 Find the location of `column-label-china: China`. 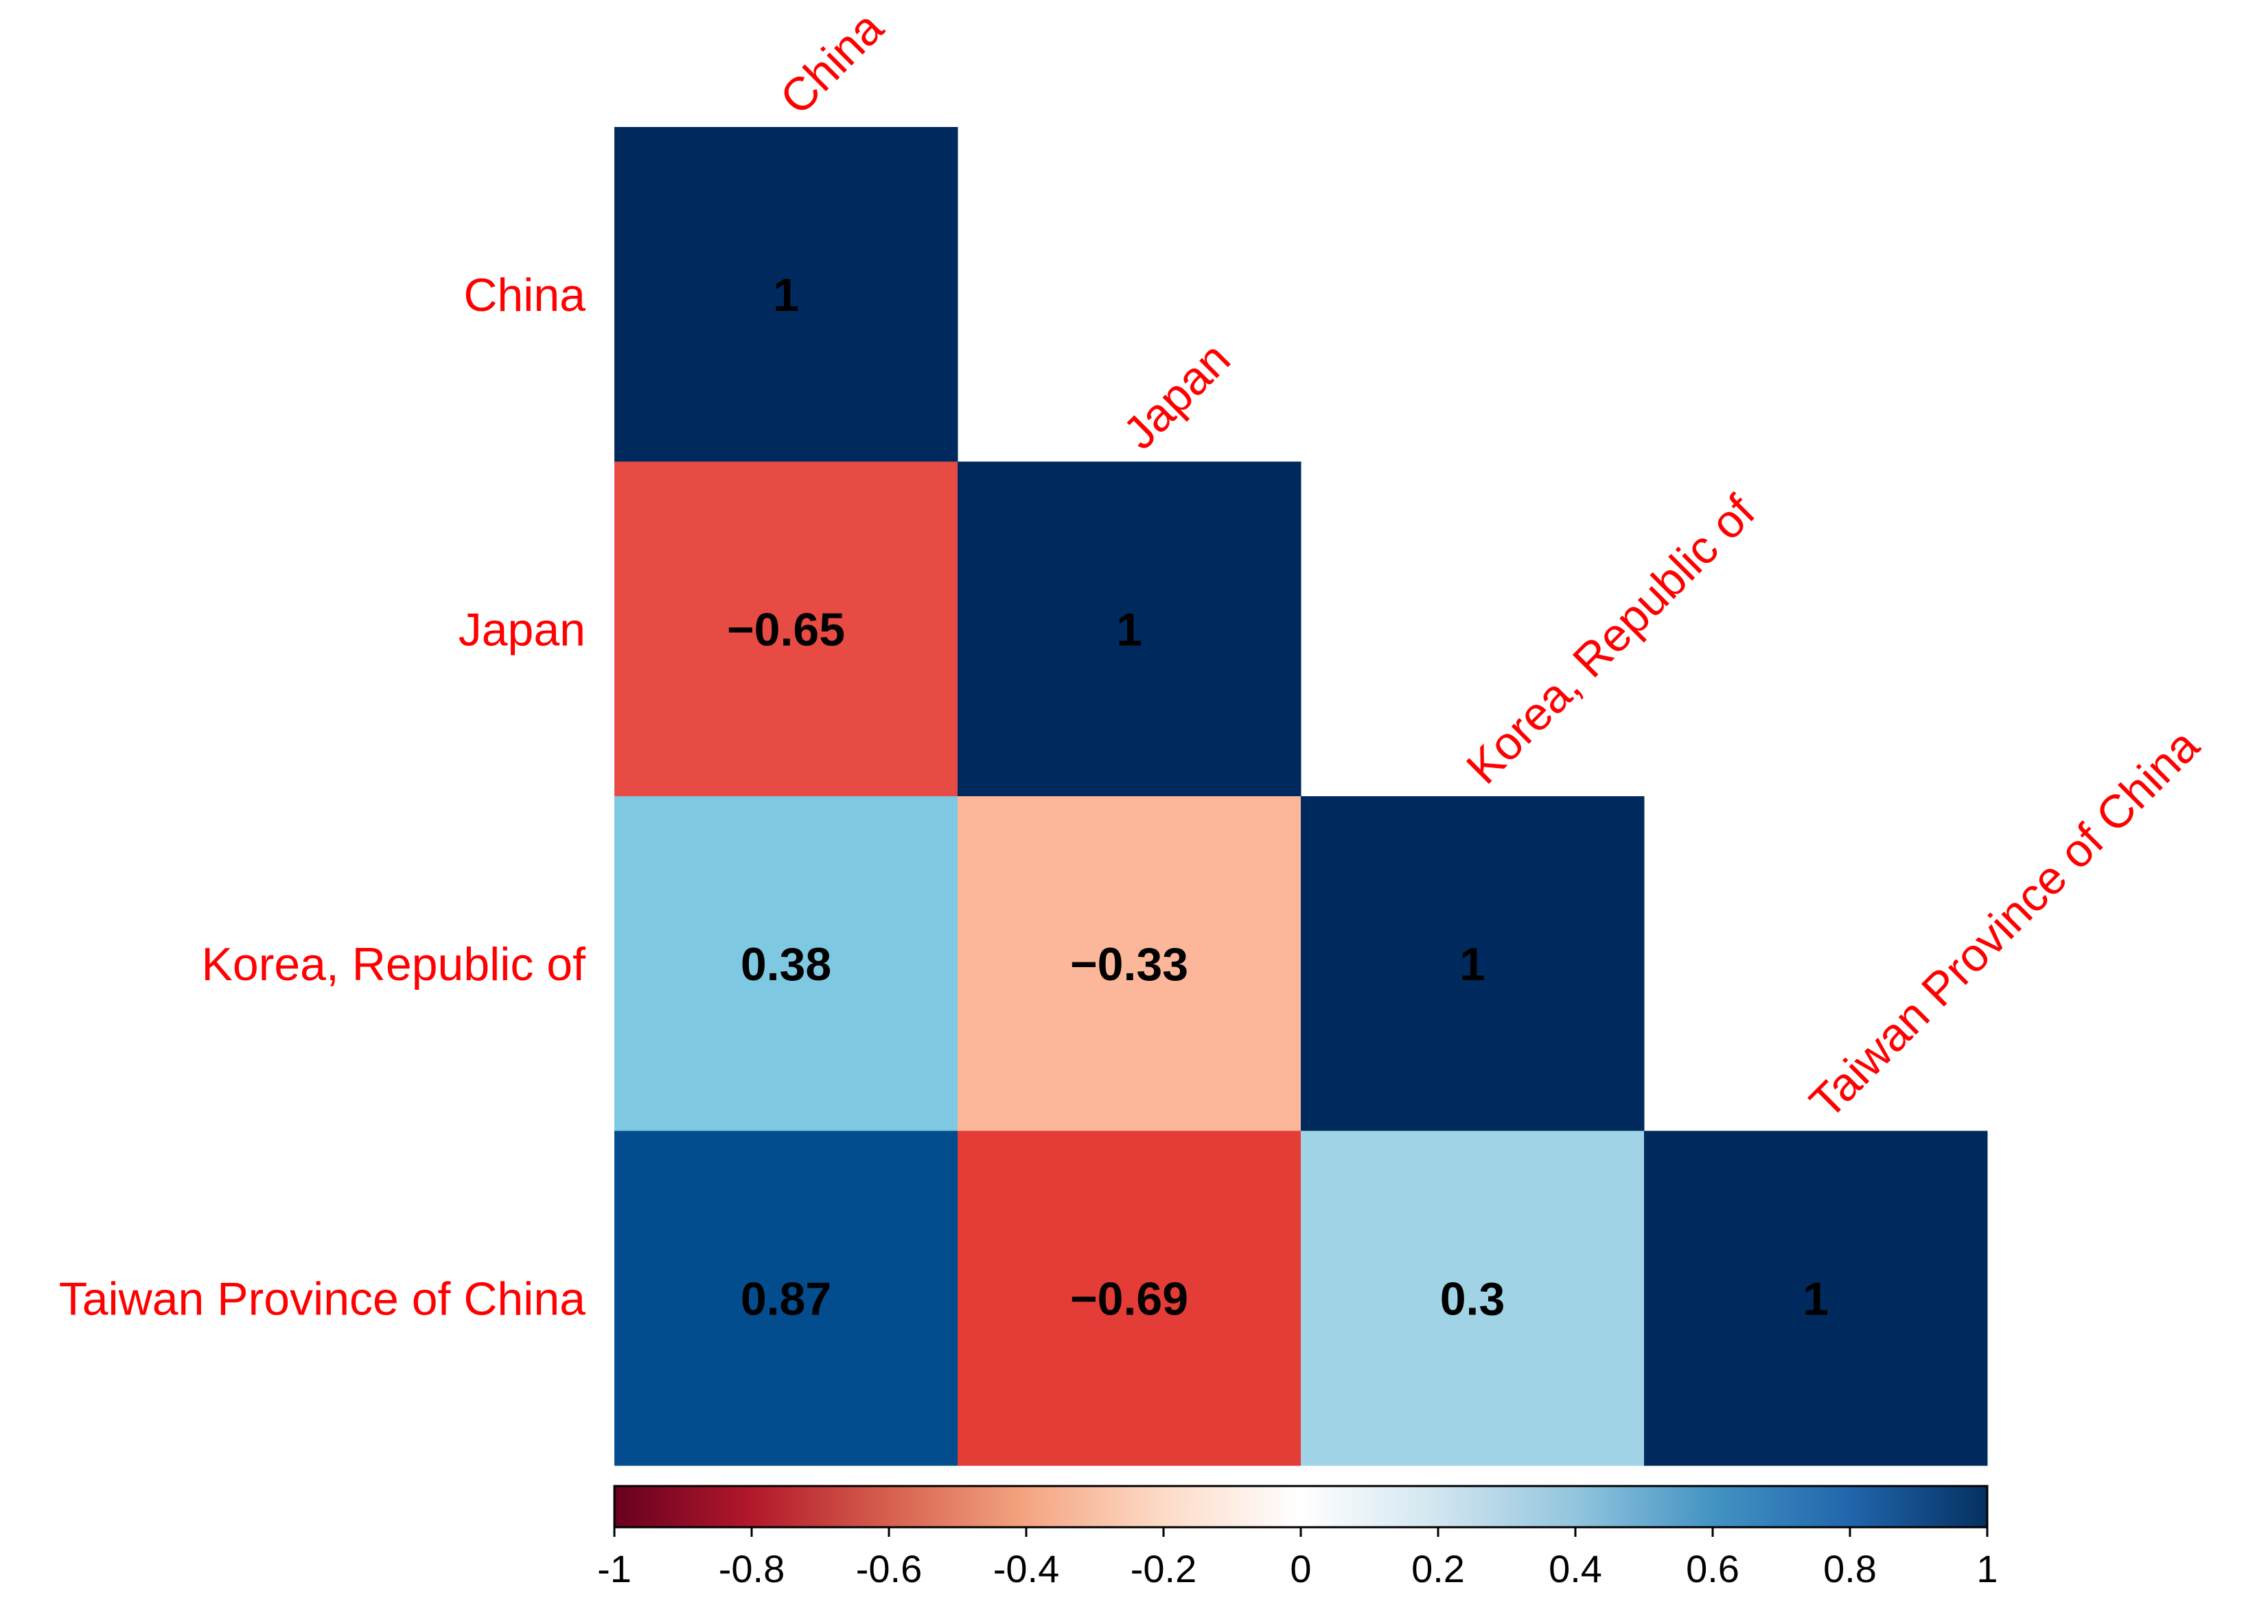

column-label-china: China is located at coordinates (832, 63).